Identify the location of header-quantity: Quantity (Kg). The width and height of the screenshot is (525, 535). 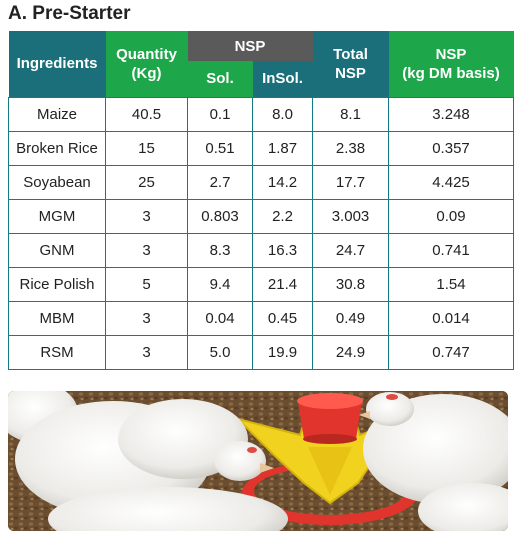
(146, 64).